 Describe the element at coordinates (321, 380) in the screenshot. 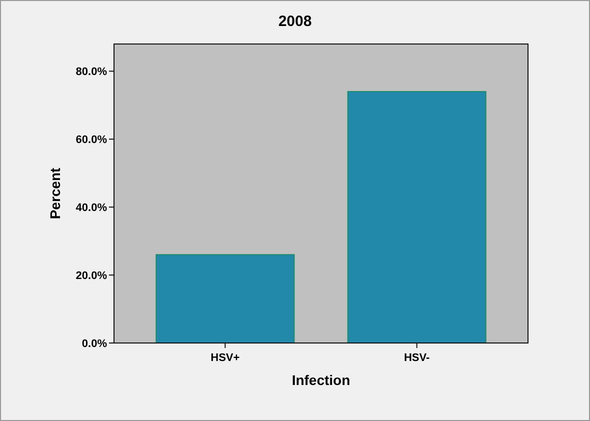

I see `x-axis-title: Infection` at that location.